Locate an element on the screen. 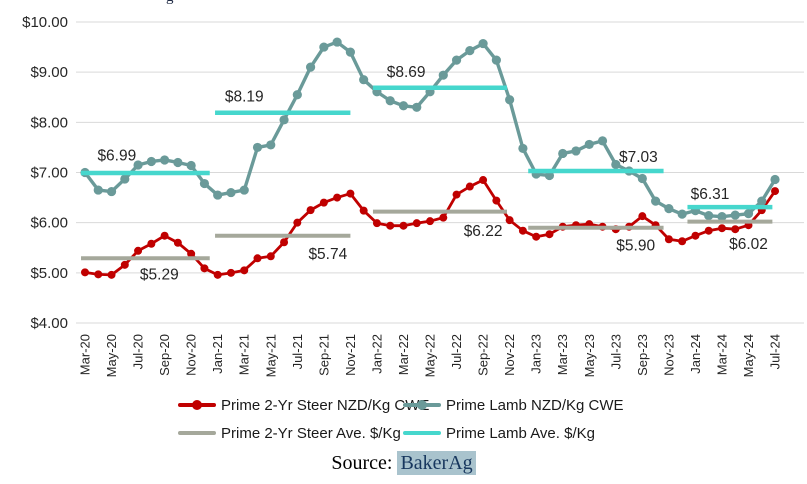 Image resolution: width=807 pixels, height=484 pixels. x-tick-label: May-21 is located at coordinates (270, 355).